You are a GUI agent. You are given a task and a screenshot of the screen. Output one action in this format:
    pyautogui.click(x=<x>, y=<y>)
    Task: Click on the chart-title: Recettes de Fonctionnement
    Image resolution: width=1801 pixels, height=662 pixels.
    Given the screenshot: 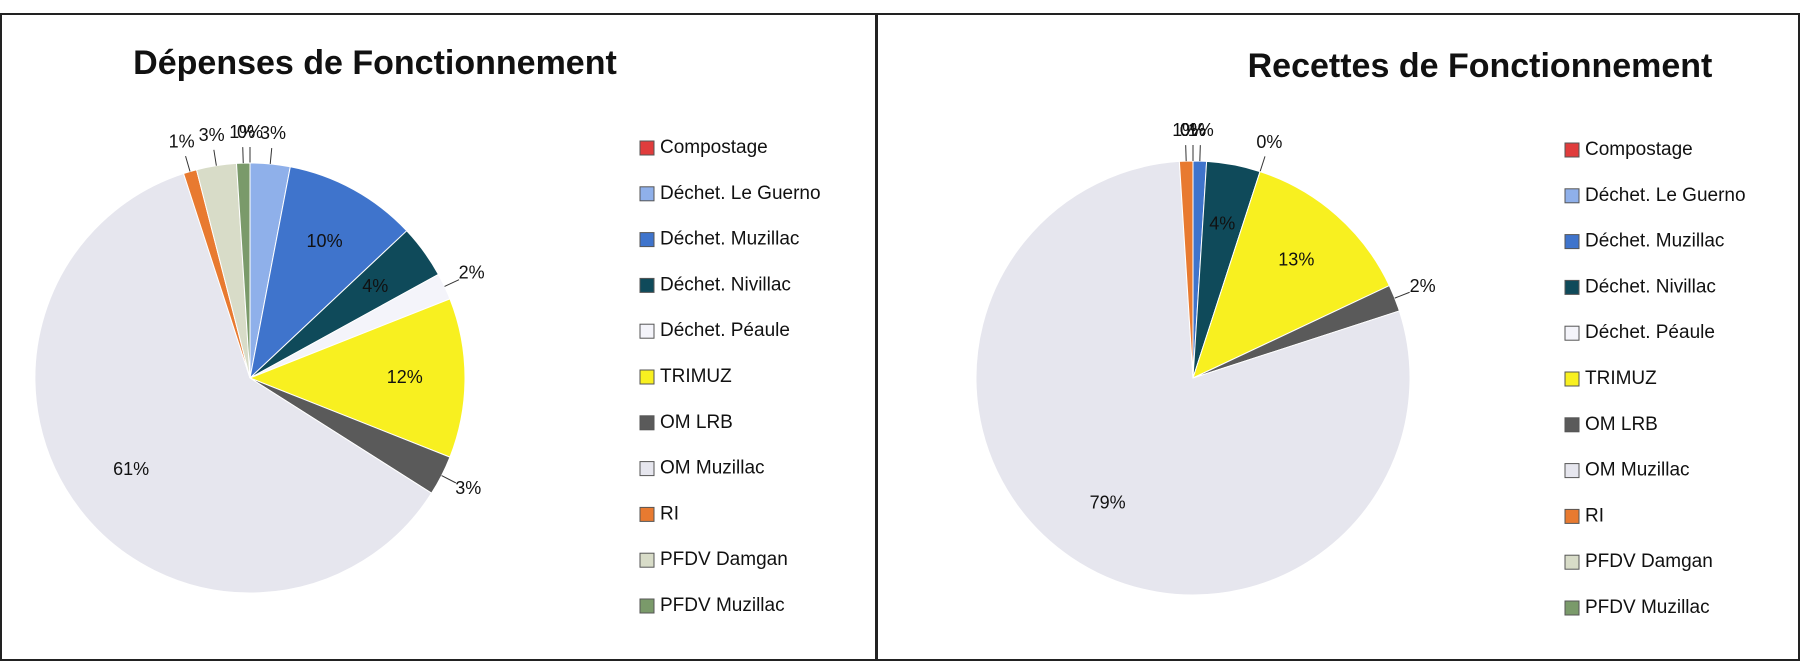 What is the action you would take?
    pyautogui.click(x=1480, y=66)
    